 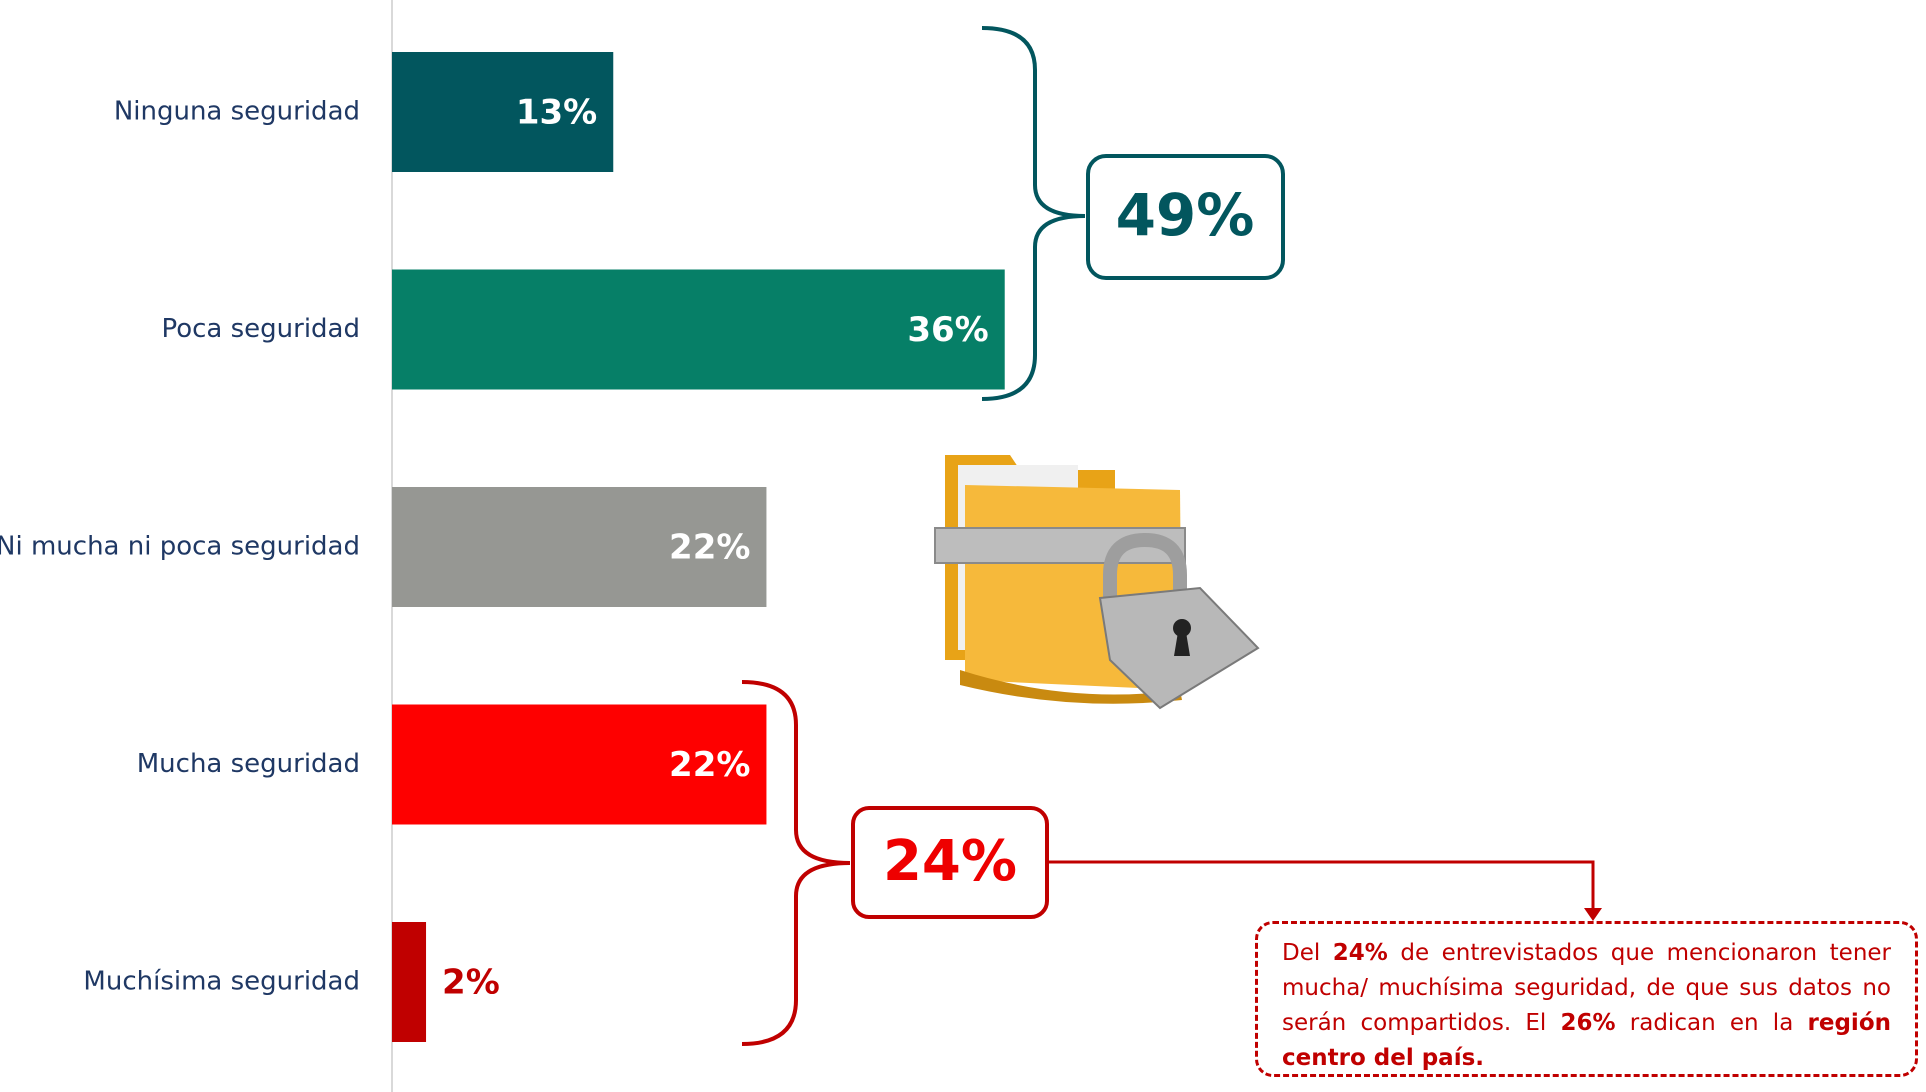 What do you see at coordinates (947, 330) in the screenshot?
I see `value-label: 36%` at bounding box center [947, 330].